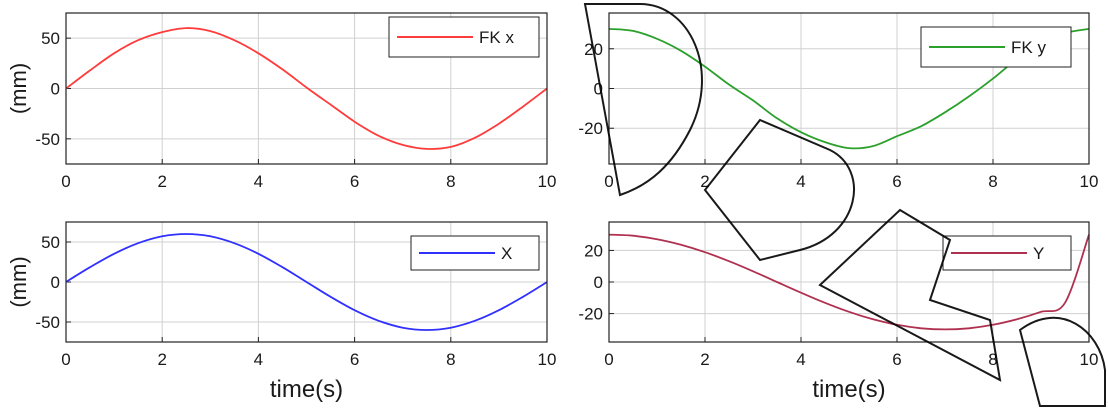 This screenshot has width=1108, height=408. Describe the element at coordinates (1007, 253) in the screenshot. I see `legend: Y` at that location.